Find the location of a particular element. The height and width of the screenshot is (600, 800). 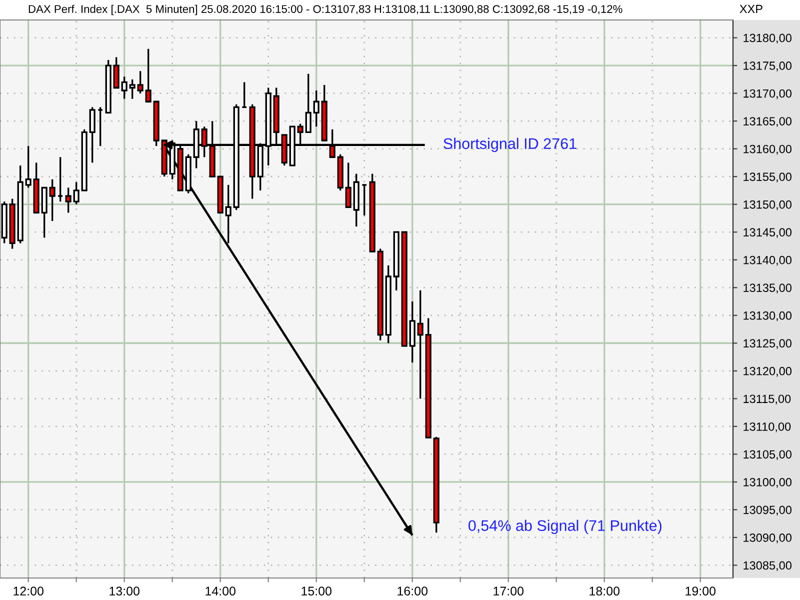

x-tick-label: 18:00 is located at coordinates (605, 591).